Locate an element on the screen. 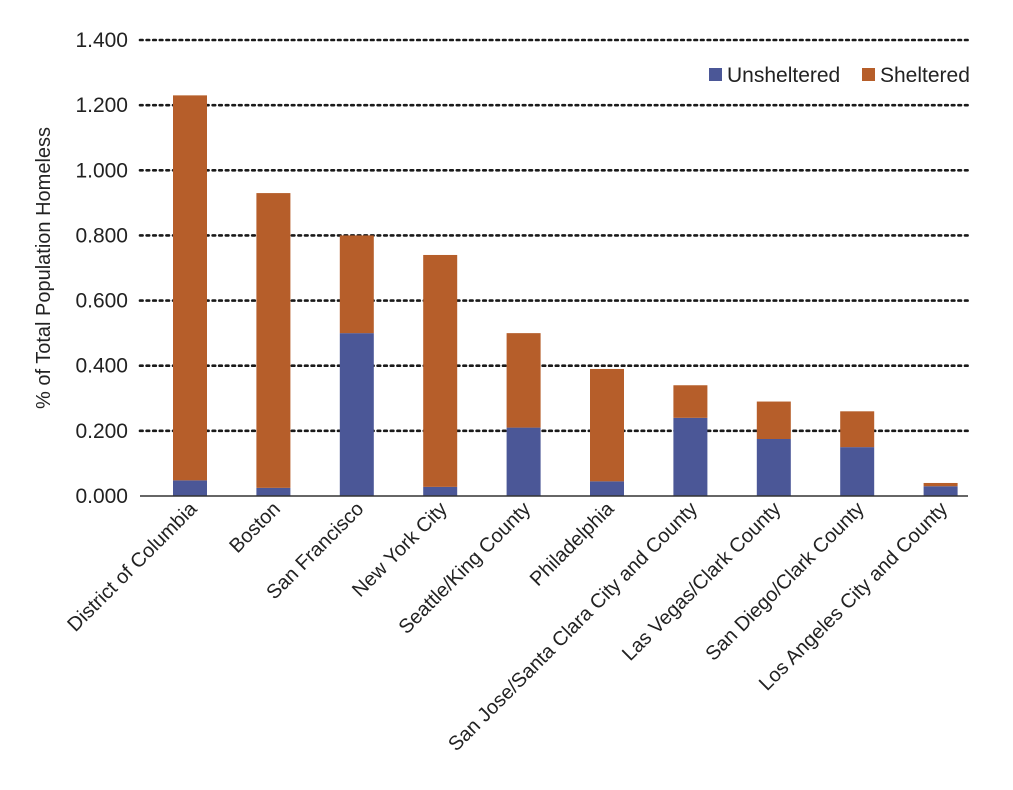 Image resolution: width=1013 pixels, height=790 pixels. bar-sheltered-san-jose-santa-clara-city-and-county is located at coordinates (690, 401).